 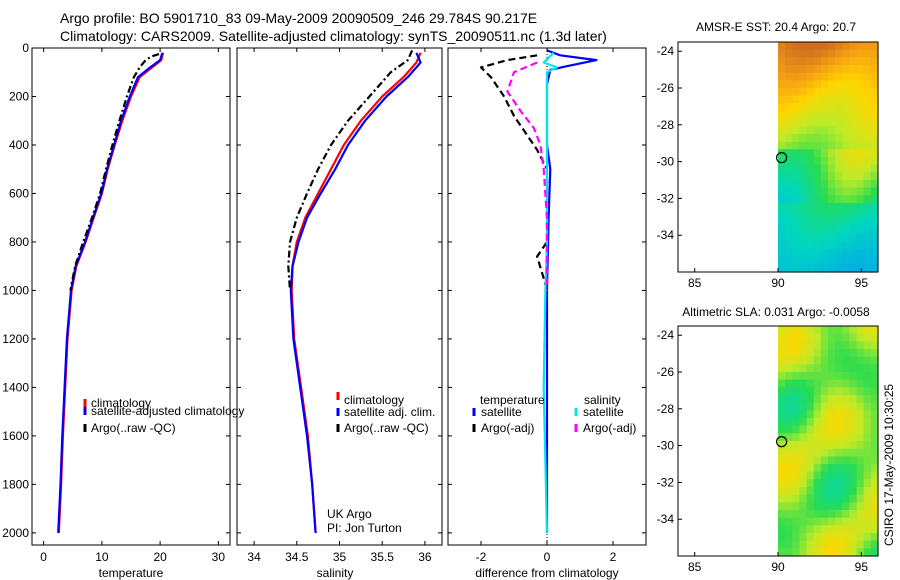 What do you see at coordinates (501, 412) in the screenshot?
I see `legend-label-temp-satellite: satellite` at bounding box center [501, 412].